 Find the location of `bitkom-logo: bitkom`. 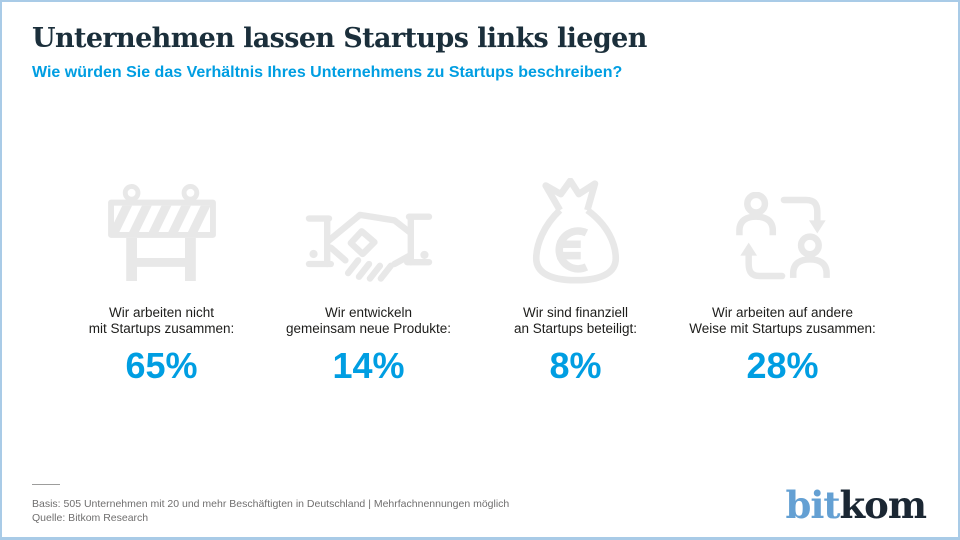

bitkom-logo: bitkom is located at coordinates (857, 505).